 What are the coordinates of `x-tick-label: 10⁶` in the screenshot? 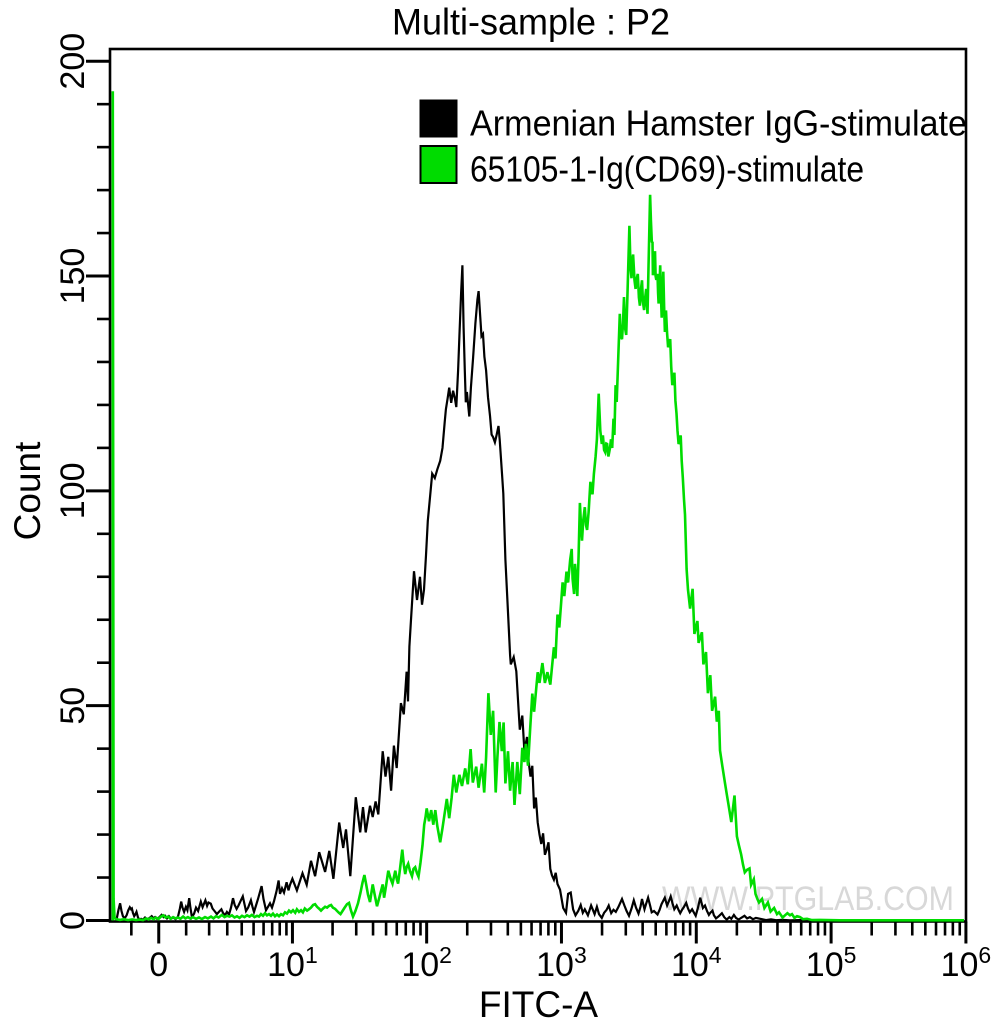 It's located at (966, 963).